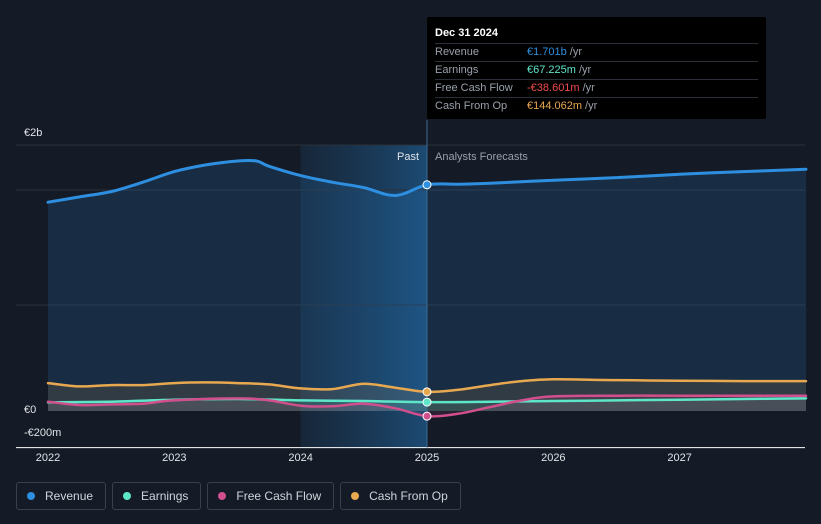 Image resolution: width=821 pixels, height=524 pixels. Describe the element at coordinates (174, 458) in the screenshot. I see `x-tick-label: 2023` at that location.